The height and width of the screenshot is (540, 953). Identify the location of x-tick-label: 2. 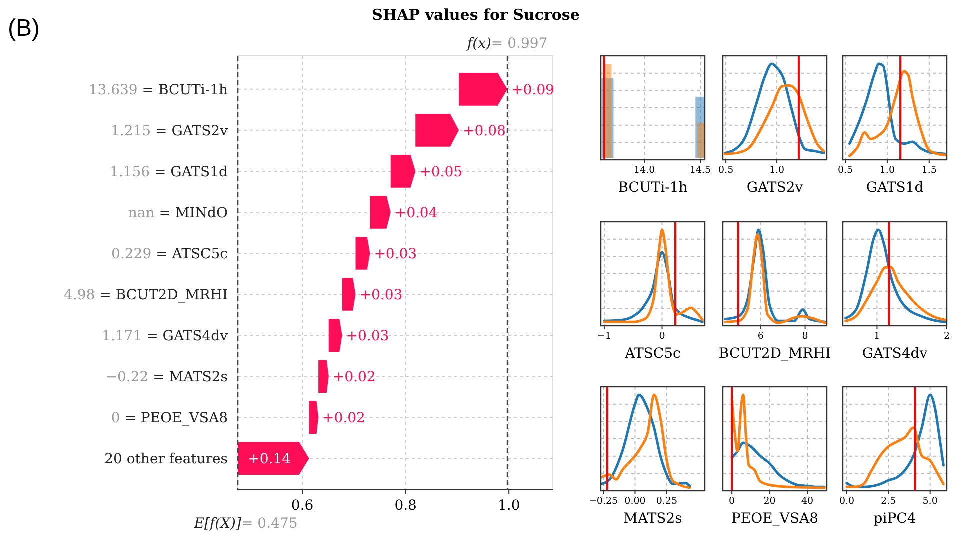
(947, 336).